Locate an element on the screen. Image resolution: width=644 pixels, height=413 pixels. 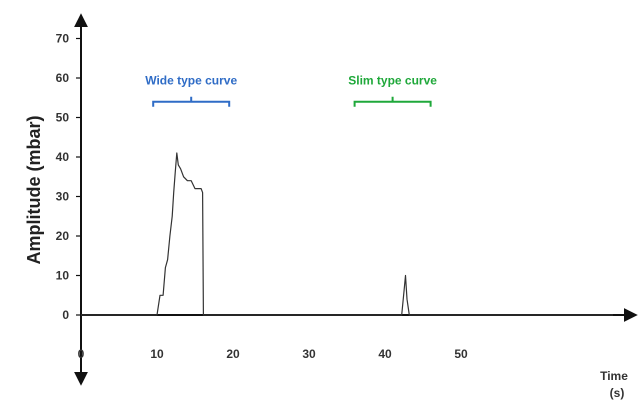
x-tick-label: 0 is located at coordinates (81, 354).